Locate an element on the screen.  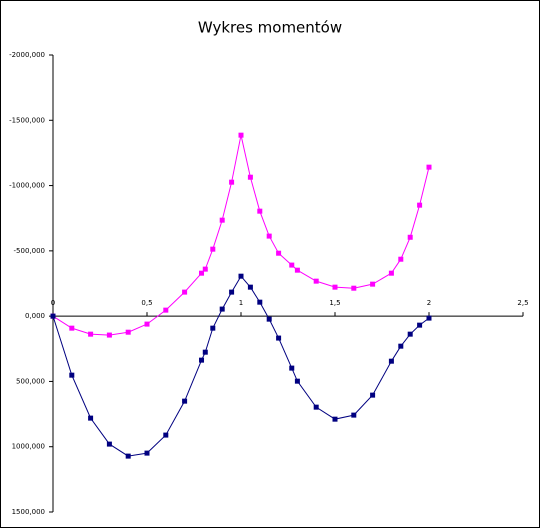
y-tick-label: 500,000 is located at coordinates (30, 381).